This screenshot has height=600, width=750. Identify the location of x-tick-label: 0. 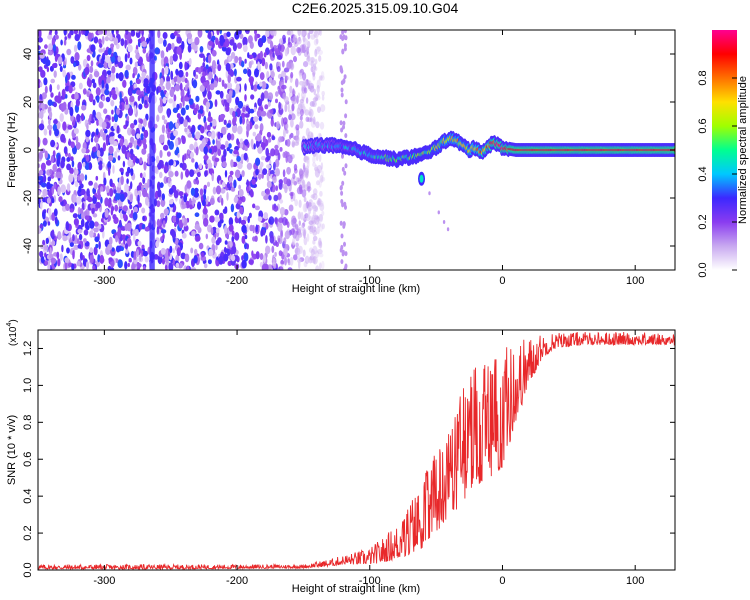
(502, 281).